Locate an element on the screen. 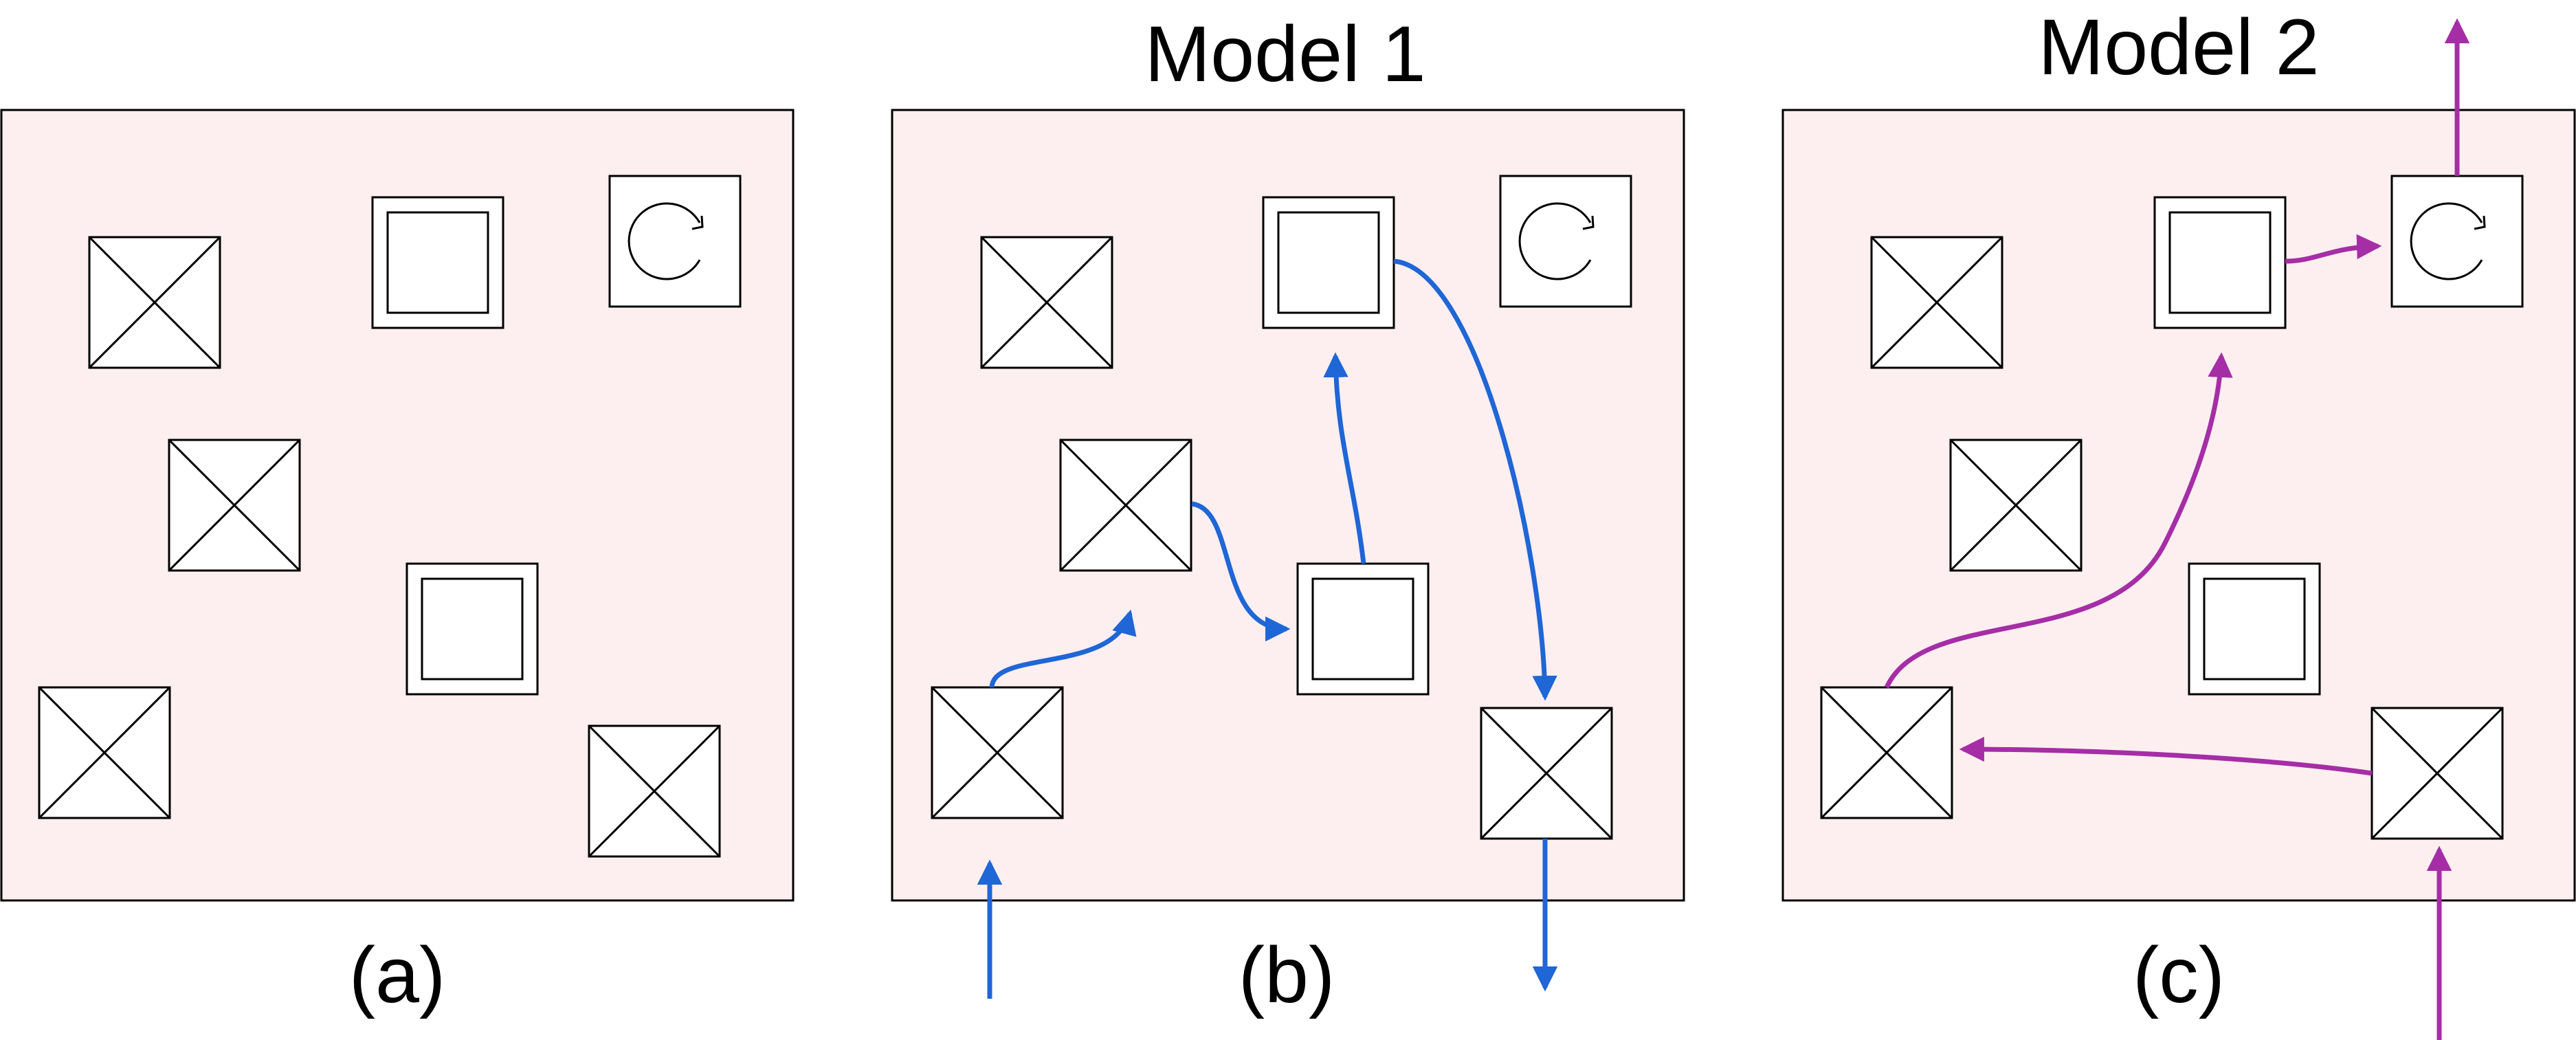  panel-c-title: Model 2 is located at coordinates (2178, 47).